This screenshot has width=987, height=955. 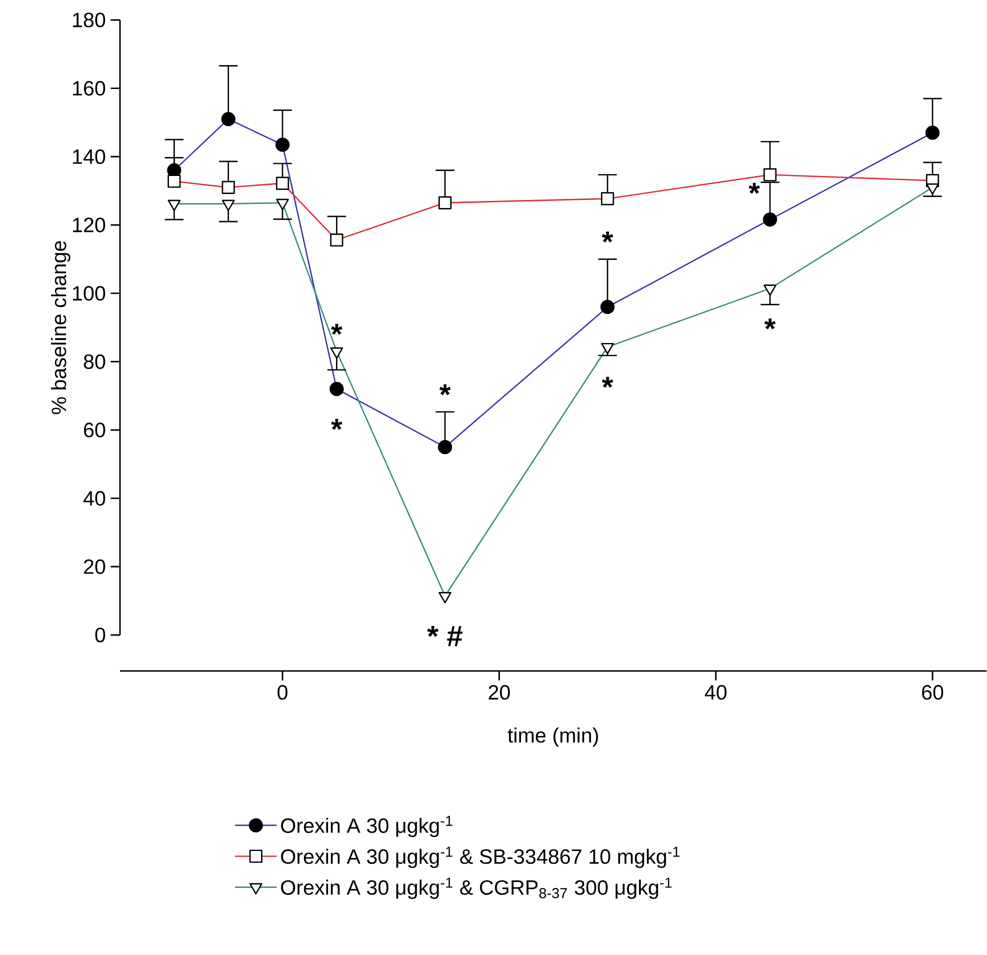 What do you see at coordinates (95, 430) in the screenshot?
I see `y-tick-label: 60` at bounding box center [95, 430].